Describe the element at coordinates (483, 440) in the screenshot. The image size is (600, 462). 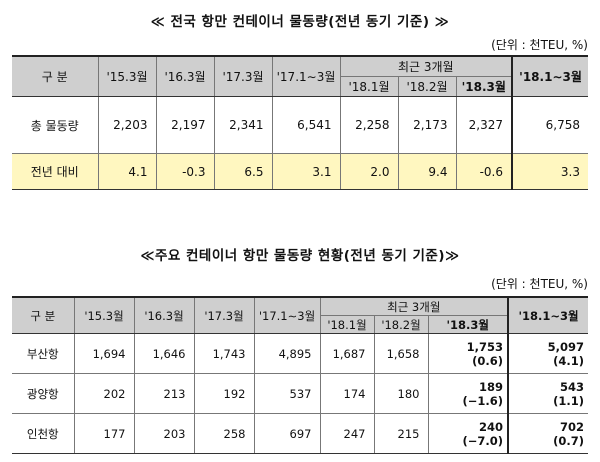
I see `pct: (−7.0)` at that location.